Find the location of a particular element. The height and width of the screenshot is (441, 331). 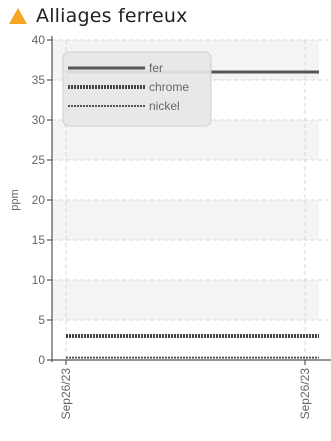

legend-label-fer: fer is located at coordinates (156, 68).